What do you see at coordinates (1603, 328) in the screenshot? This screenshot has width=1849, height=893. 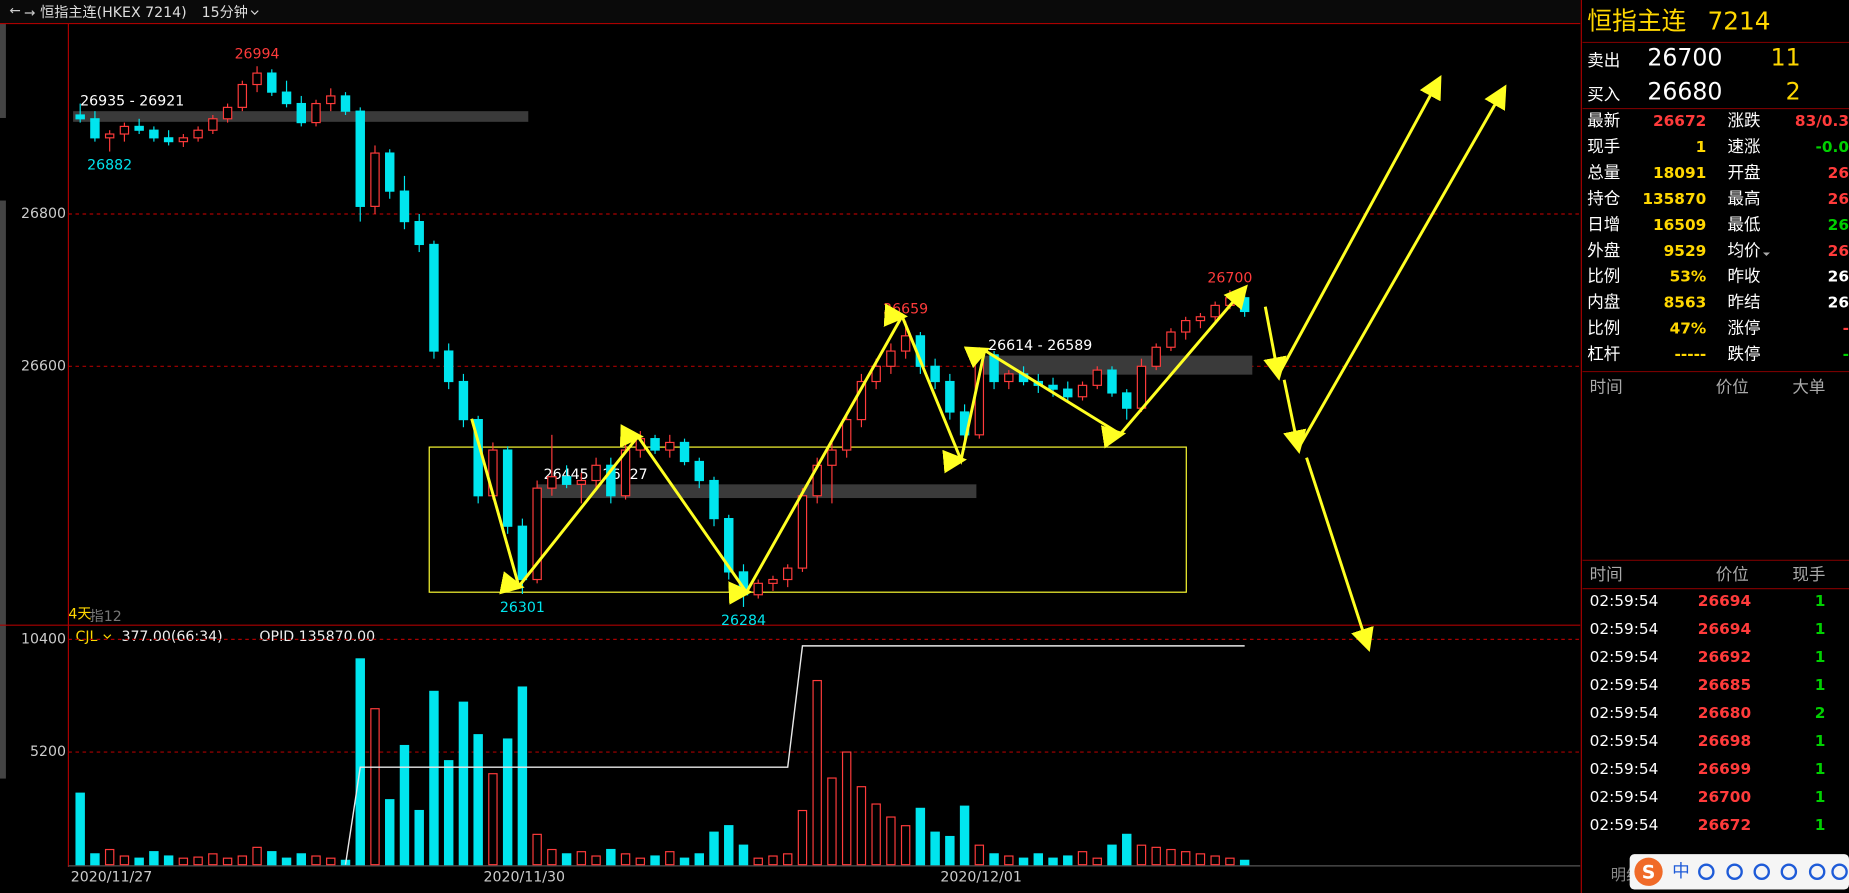 I see `stat-label: 比例` at bounding box center [1603, 328].